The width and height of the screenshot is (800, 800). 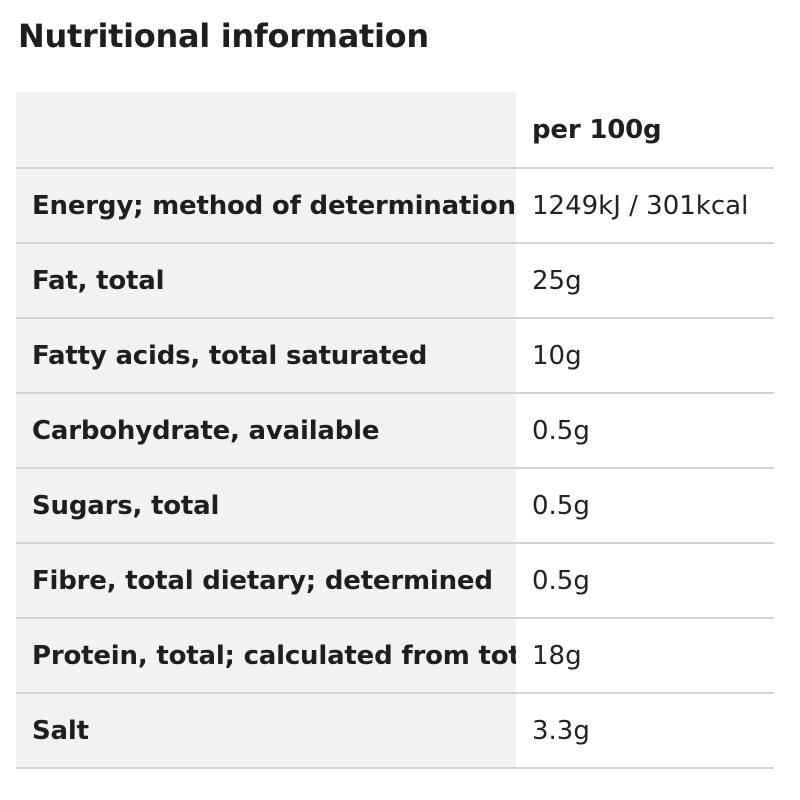 I want to click on nutrient-label: Fibre, total dietary; determined, so click(x=266, y=581).